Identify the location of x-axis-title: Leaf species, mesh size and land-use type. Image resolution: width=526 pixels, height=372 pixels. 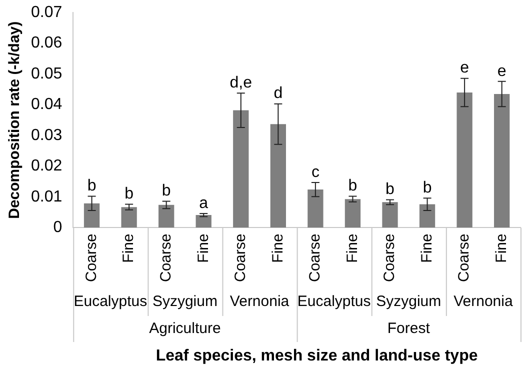
(317, 355).